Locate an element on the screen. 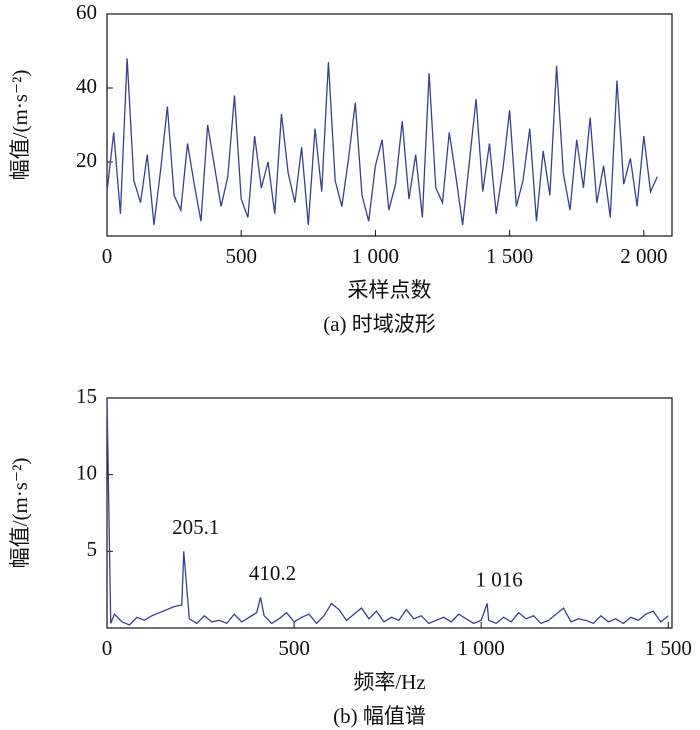 The height and width of the screenshot is (730, 700). x-axis-label: 频率/Hz is located at coordinates (389, 682).